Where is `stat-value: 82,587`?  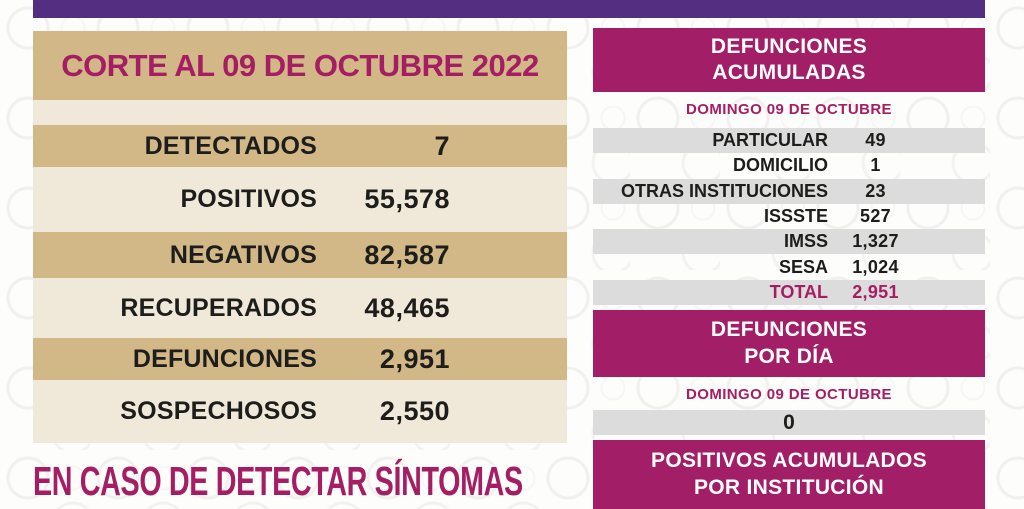 stat-value: 82,587 is located at coordinates (407, 254).